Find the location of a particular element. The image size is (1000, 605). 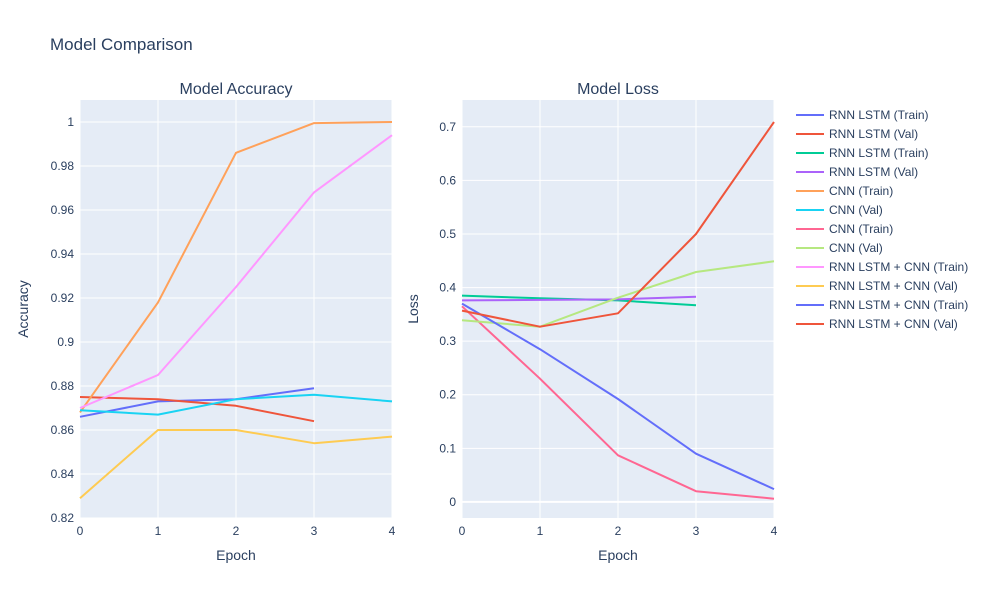

y-tick-label: 0.4 is located at coordinates (447, 288).